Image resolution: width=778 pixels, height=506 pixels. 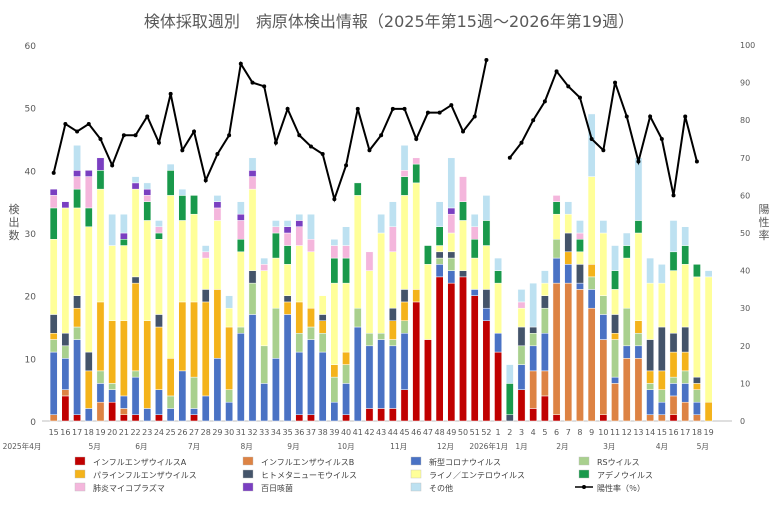 I want to click on right-axis-label: 陽性率, so click(x=764, y=222).